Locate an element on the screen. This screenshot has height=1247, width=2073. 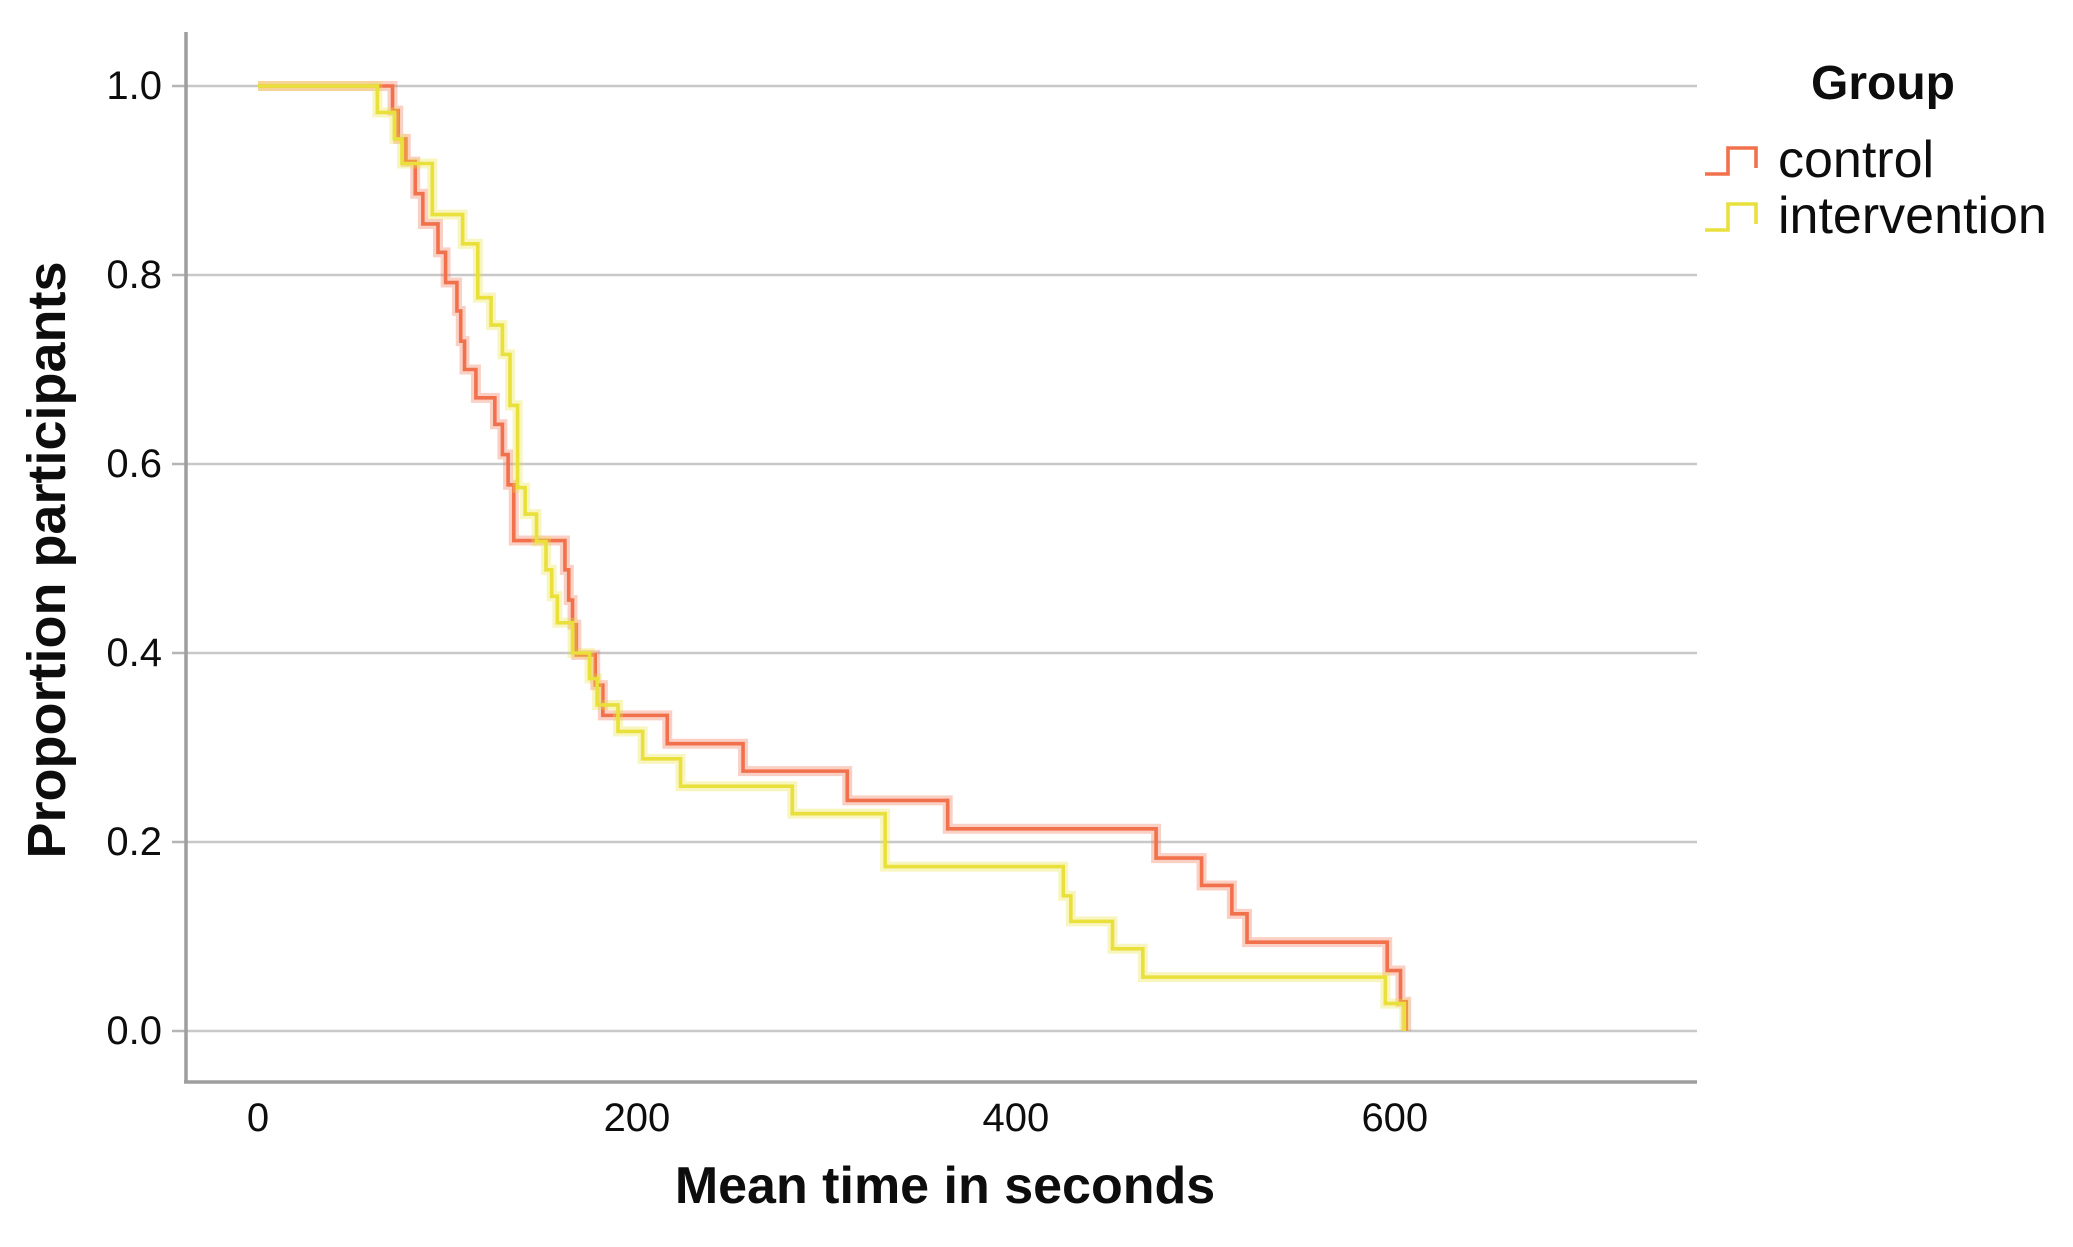
y-tick-label-0.2: 0.2 is located at coordinates (134, 842).